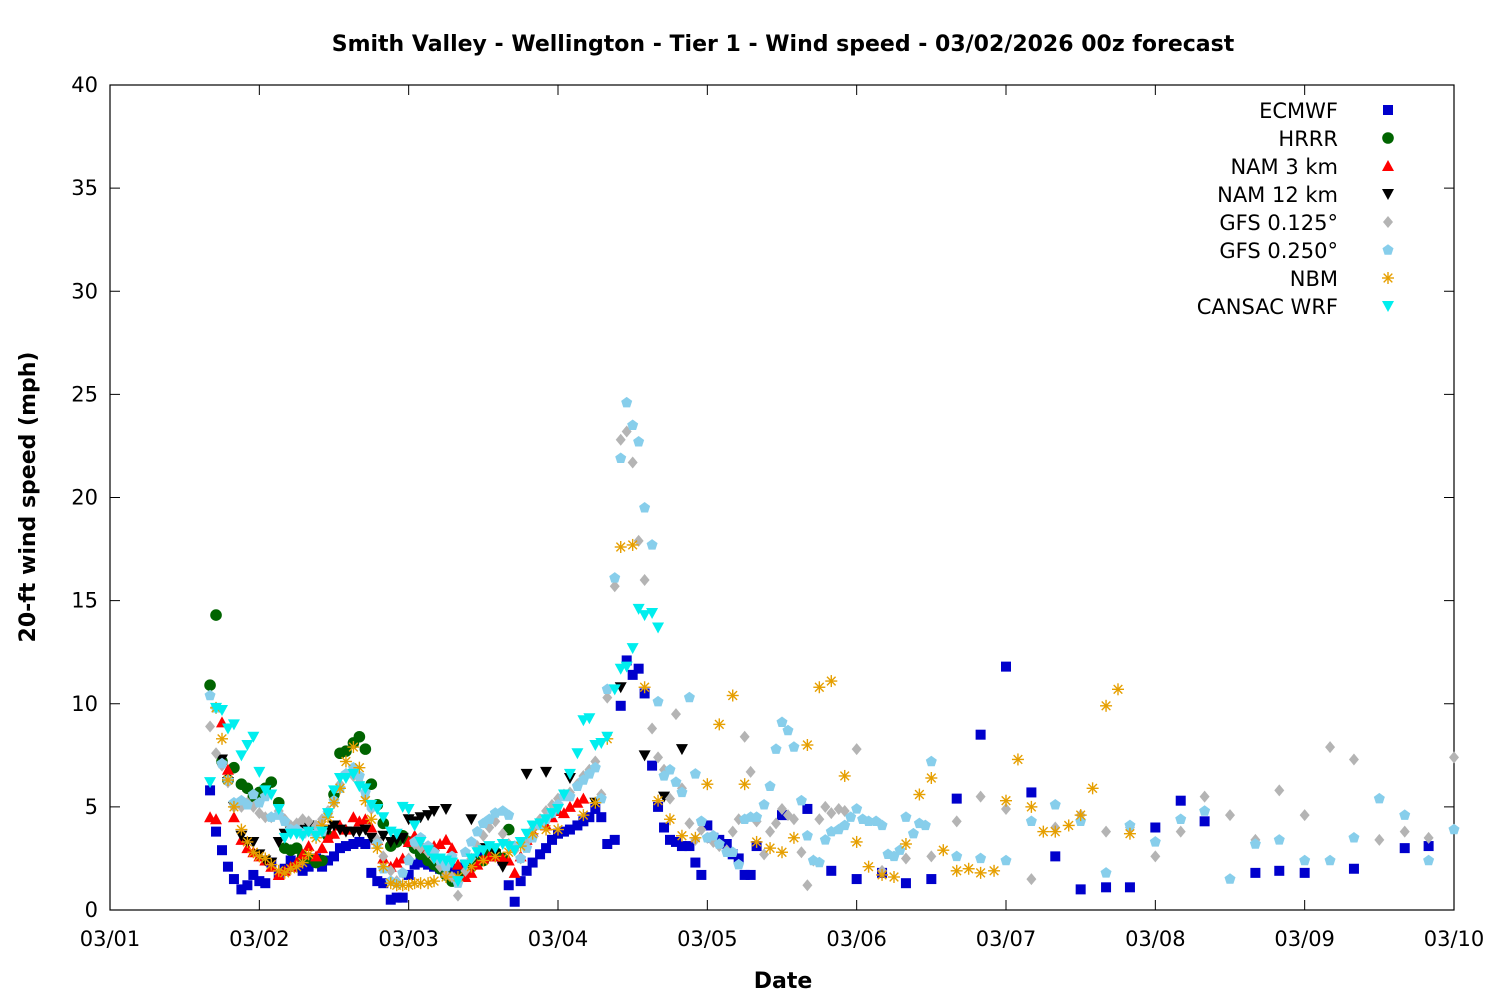  What do you see at coordinates (91, 910) in the screenshot?
I see `y-tick-label: 0` at bounding box center [91, 910].